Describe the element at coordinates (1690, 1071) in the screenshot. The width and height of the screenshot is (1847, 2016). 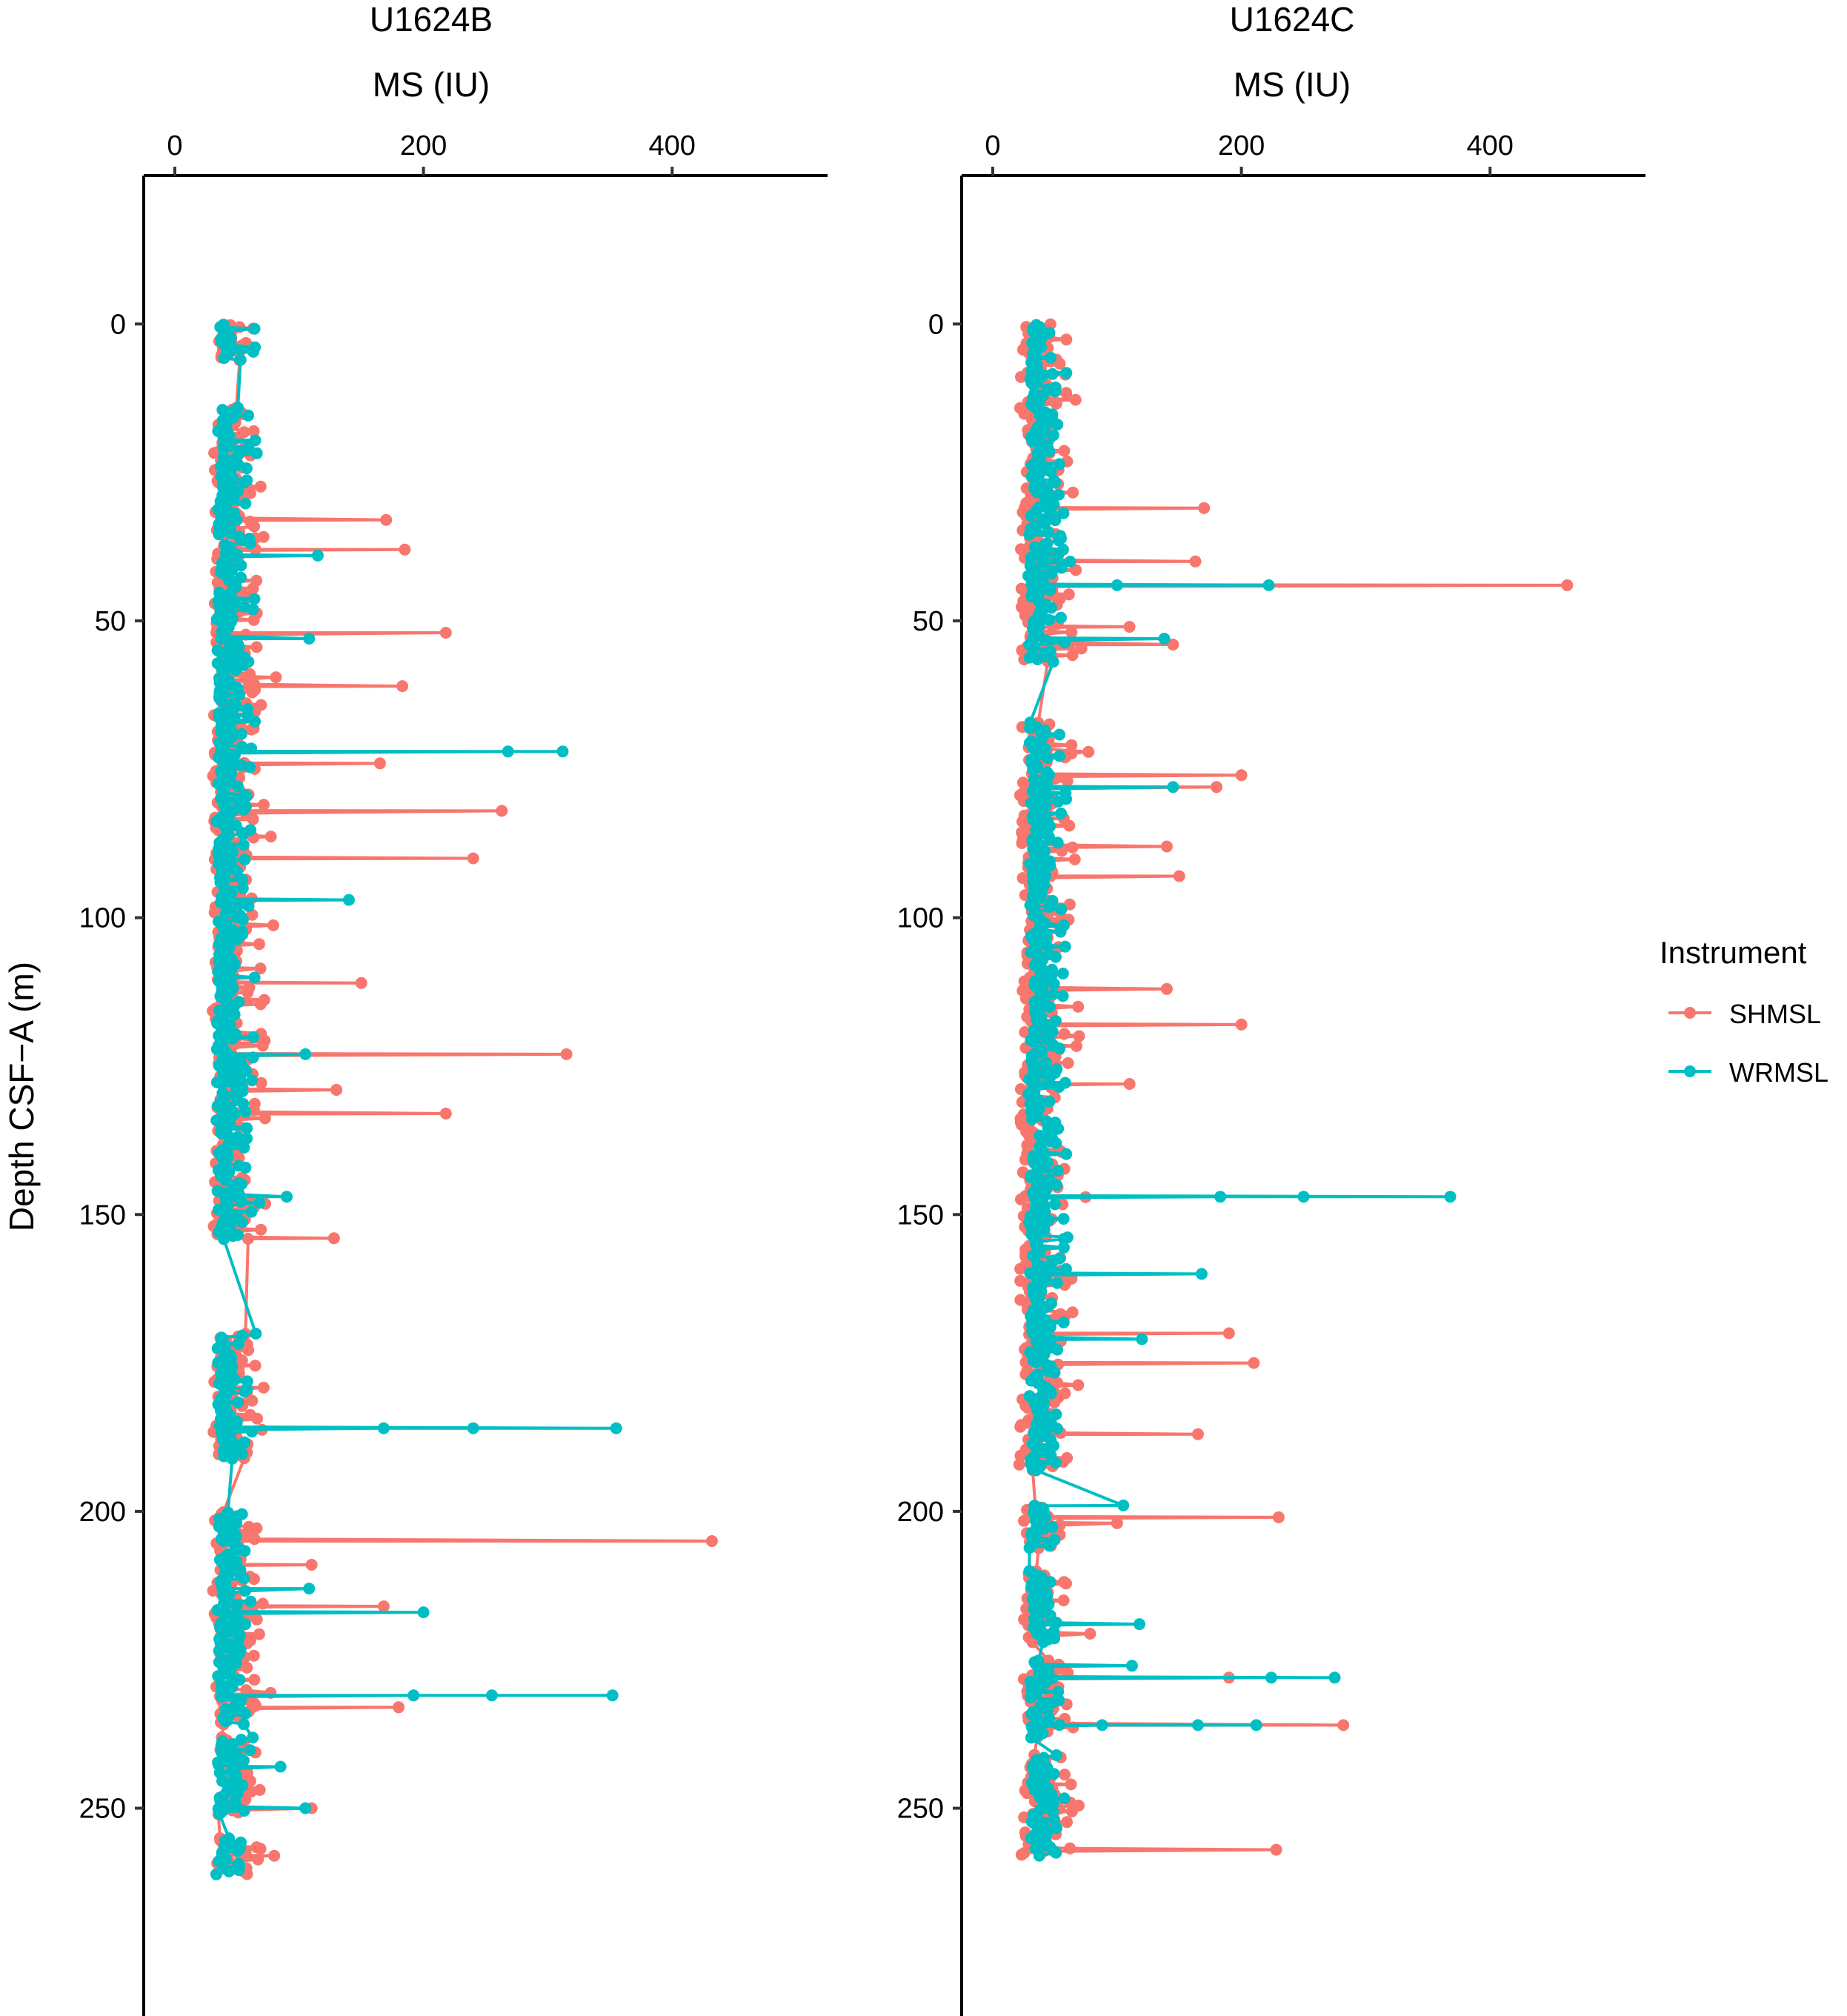
I see `legend-marker-wrmsl` at that location.